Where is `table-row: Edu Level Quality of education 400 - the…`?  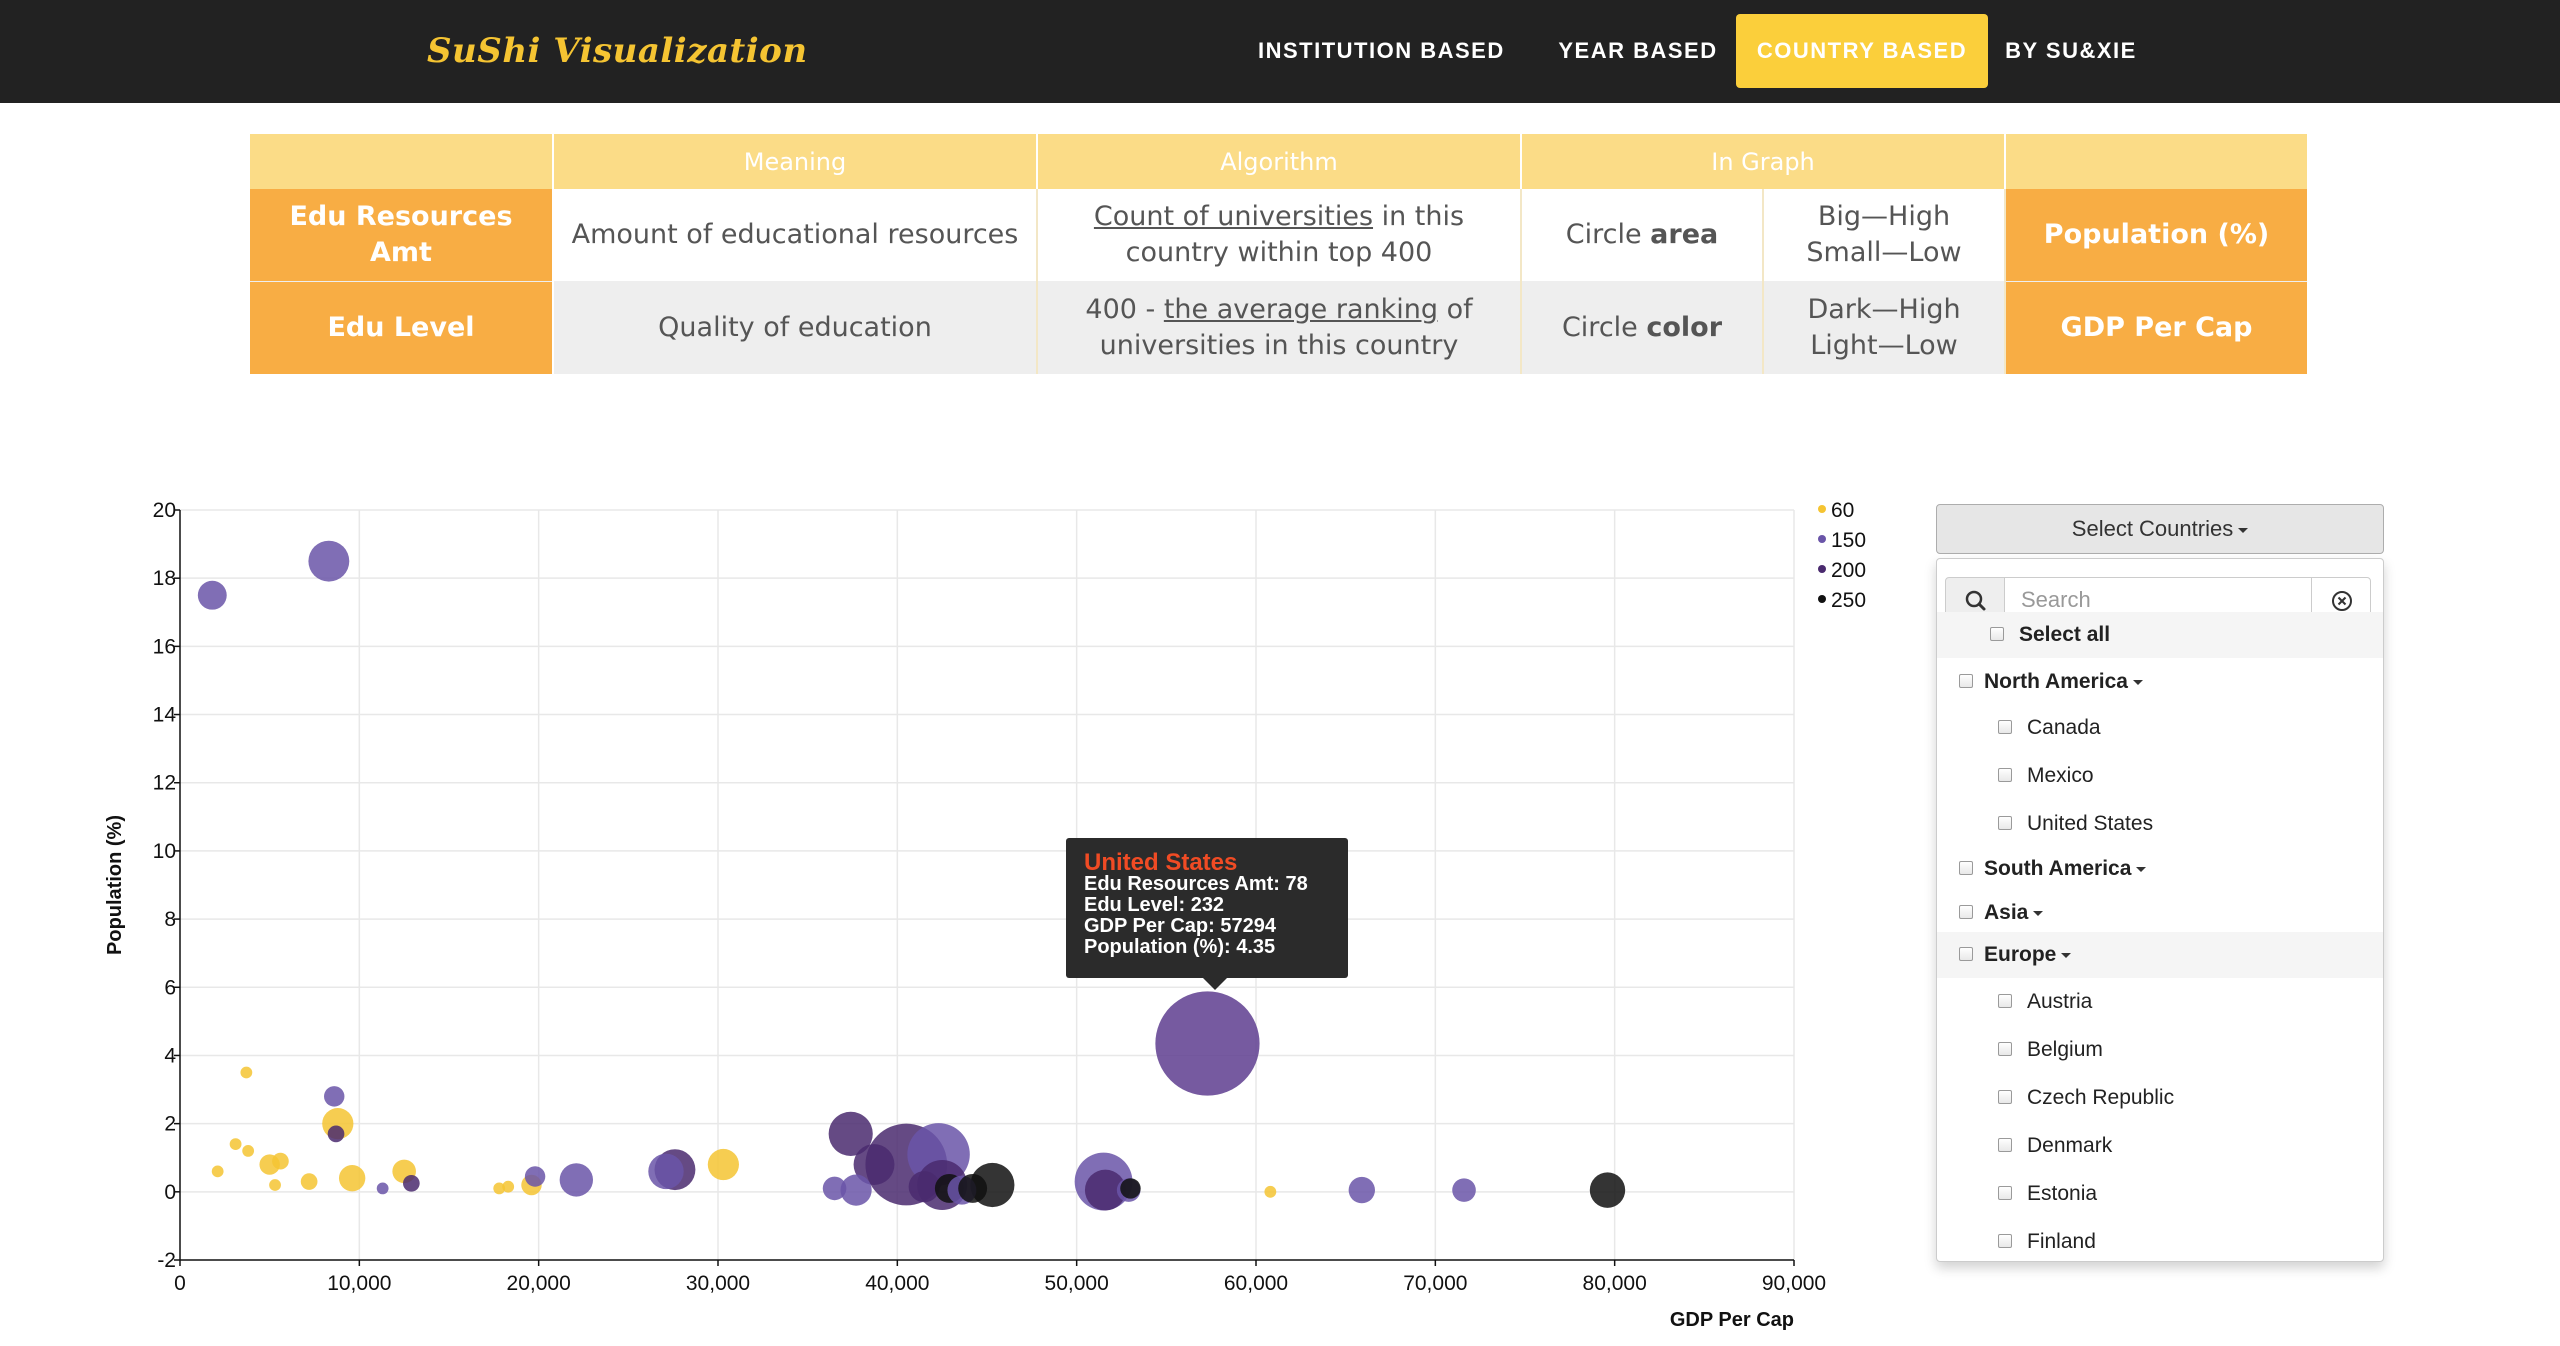
table-row: Edu Level Quality of education 400 - the… is located at coordinates (1280, 327).